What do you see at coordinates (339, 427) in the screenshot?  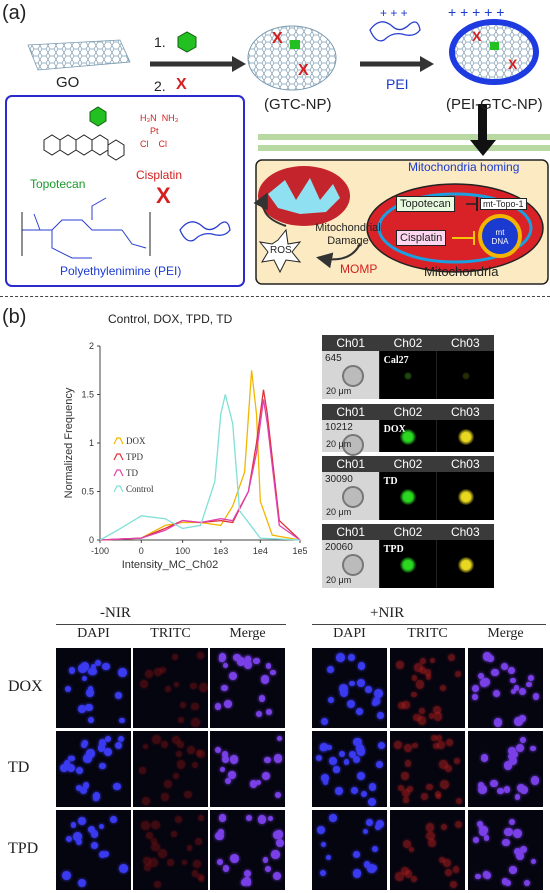 I see `event-number: 10212` at bounding box center [339, 427].